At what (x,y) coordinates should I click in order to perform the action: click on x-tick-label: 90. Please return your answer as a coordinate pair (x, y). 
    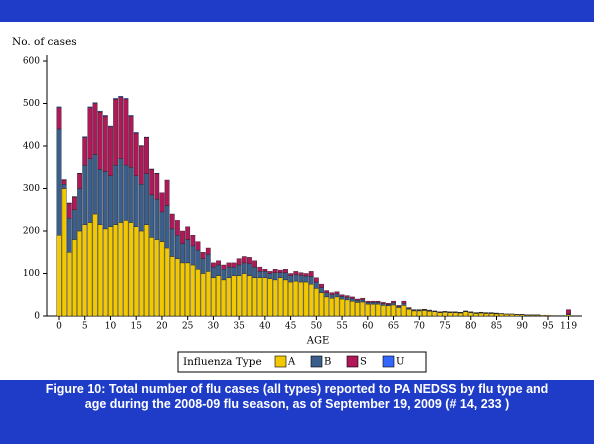
    Looking at the image, I should click on (523, 327).